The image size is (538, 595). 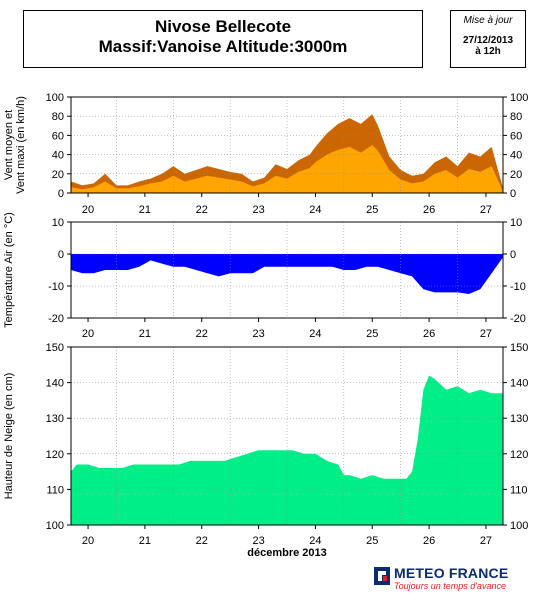 What do you see at coordinates (21, 145) in the screenshot?
I see `y-axis-label: Vent maxi (en km/h)` at bounding box center [21, 145].